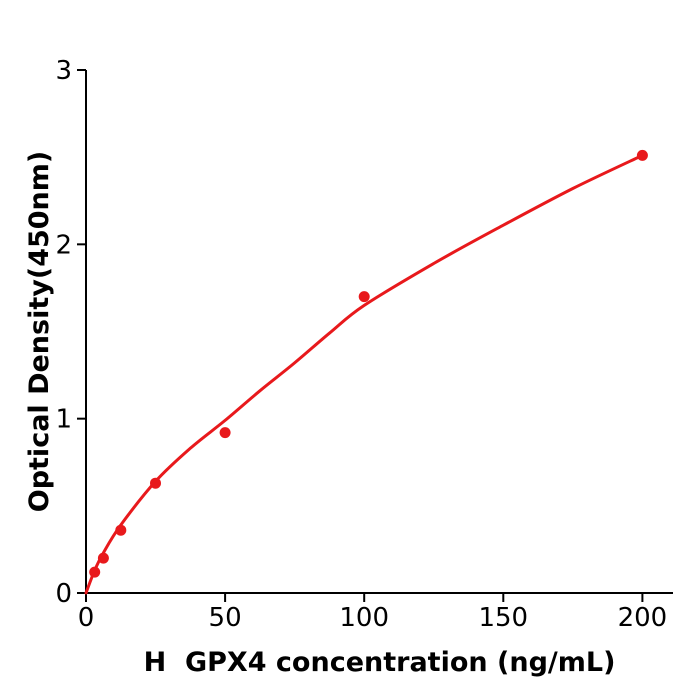  Describe the element at coordinates (503, 618) in the screenshot. I see `x-tick-label: 150` at that location.